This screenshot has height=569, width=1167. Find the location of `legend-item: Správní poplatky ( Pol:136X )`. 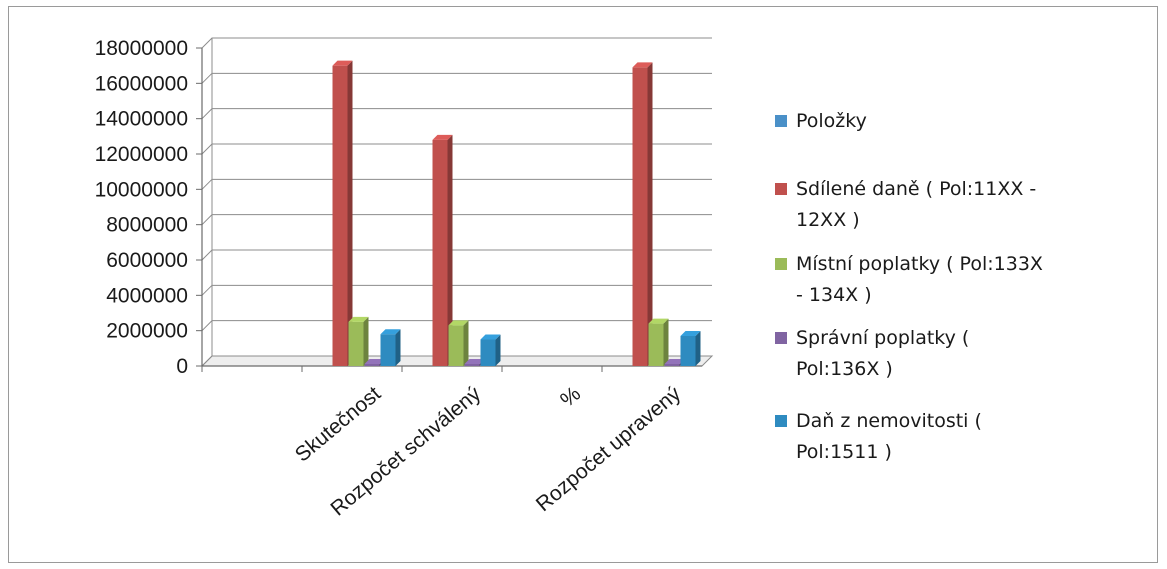

legend-item: Správní poplatky ( Pol:136X ) is located at coordinates (872, 353).